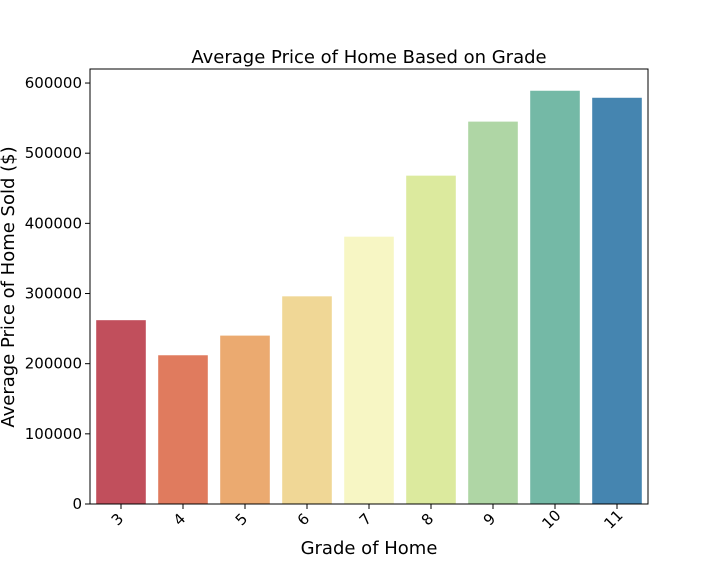 Image resolution: width=720 pixels, height=576 pixels. Describe the element at coordinates (369, 548) in the screenshot. I see `x-axis-label: Grade of Home` at that location.